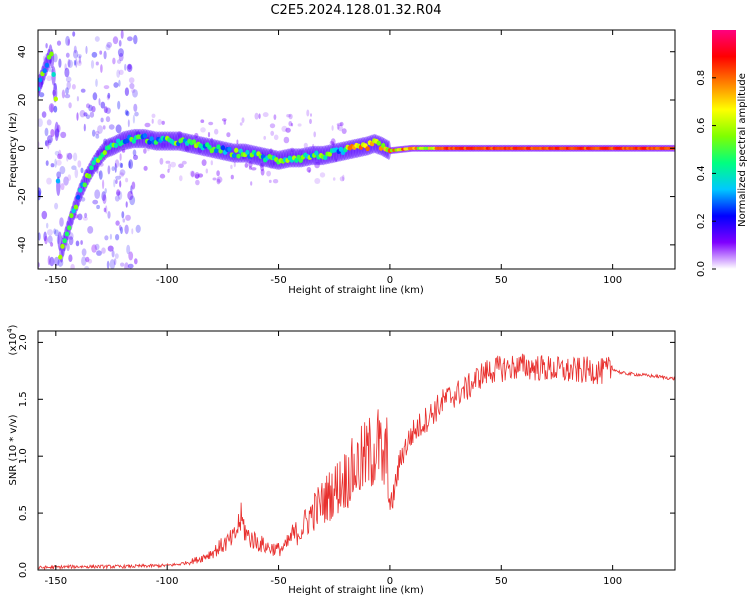  Describe the element at coordinates (22, 148) in the screenshot. I see `spectrogram-y-tick-label: 0` at that location.